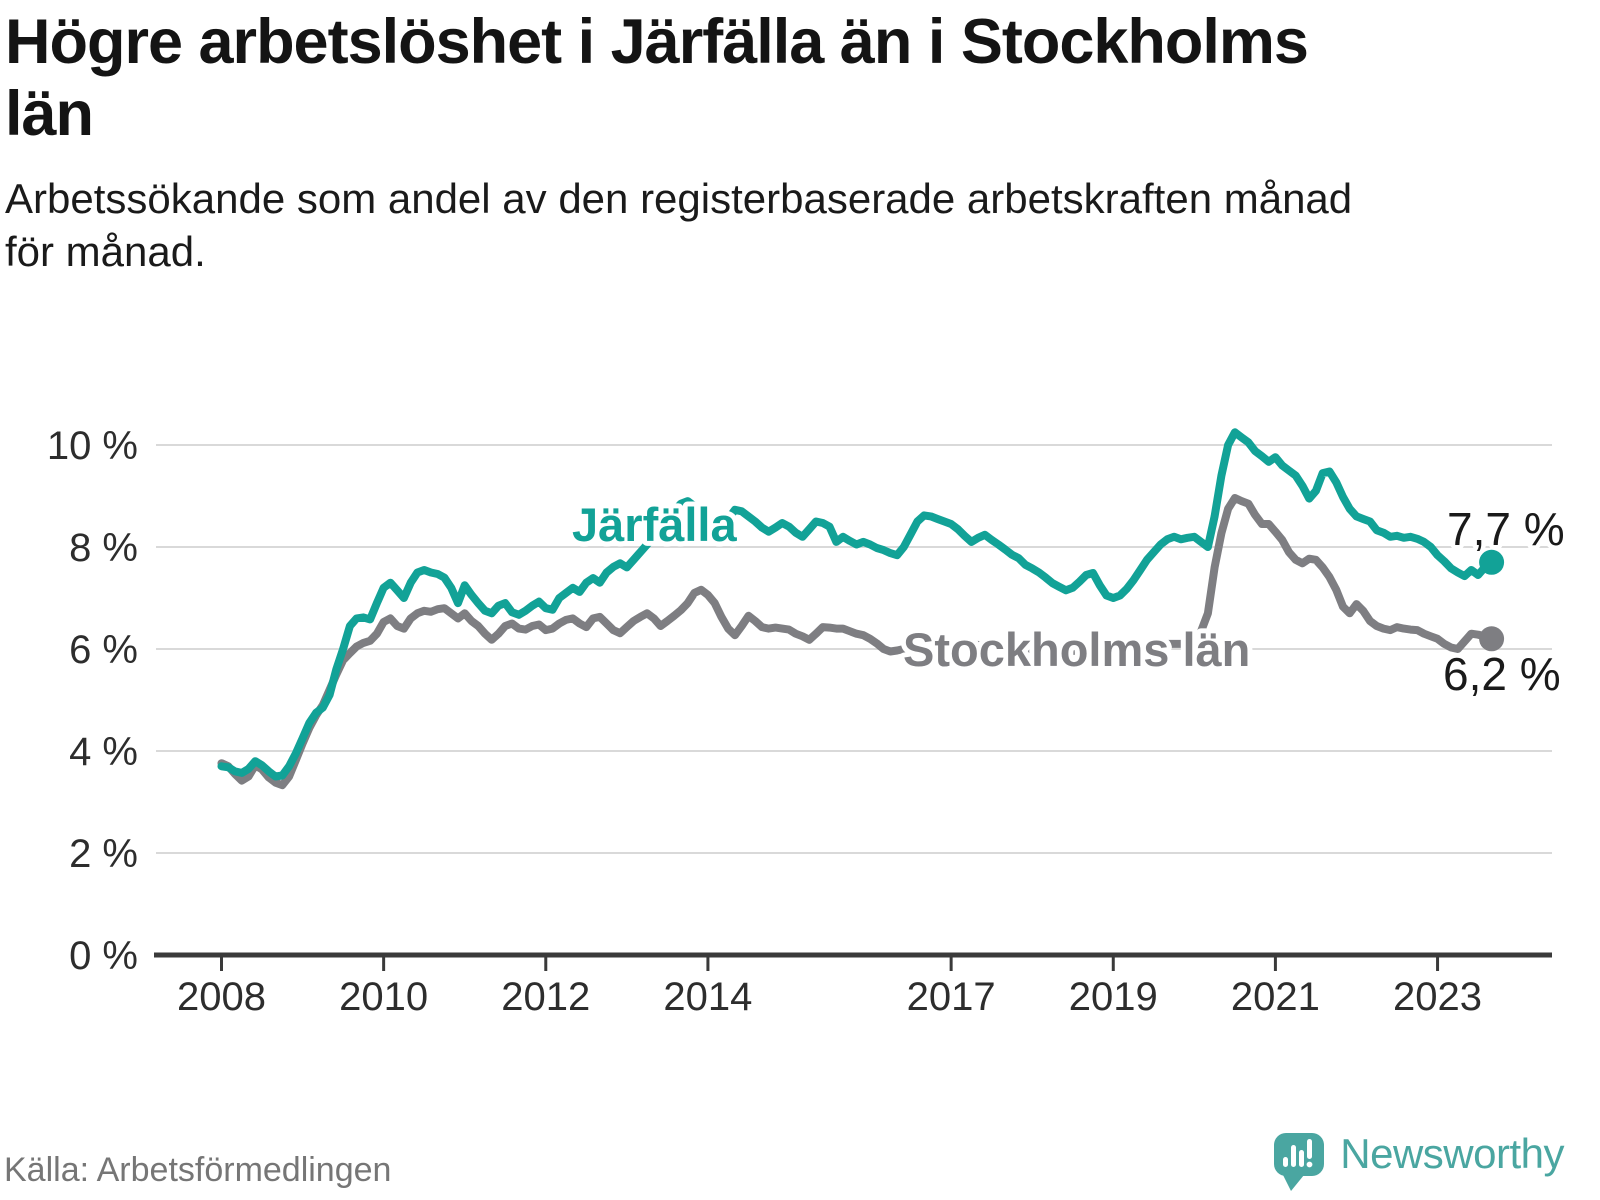  I want to click on x-tick-label-2014: 2014, so click(707, 997).